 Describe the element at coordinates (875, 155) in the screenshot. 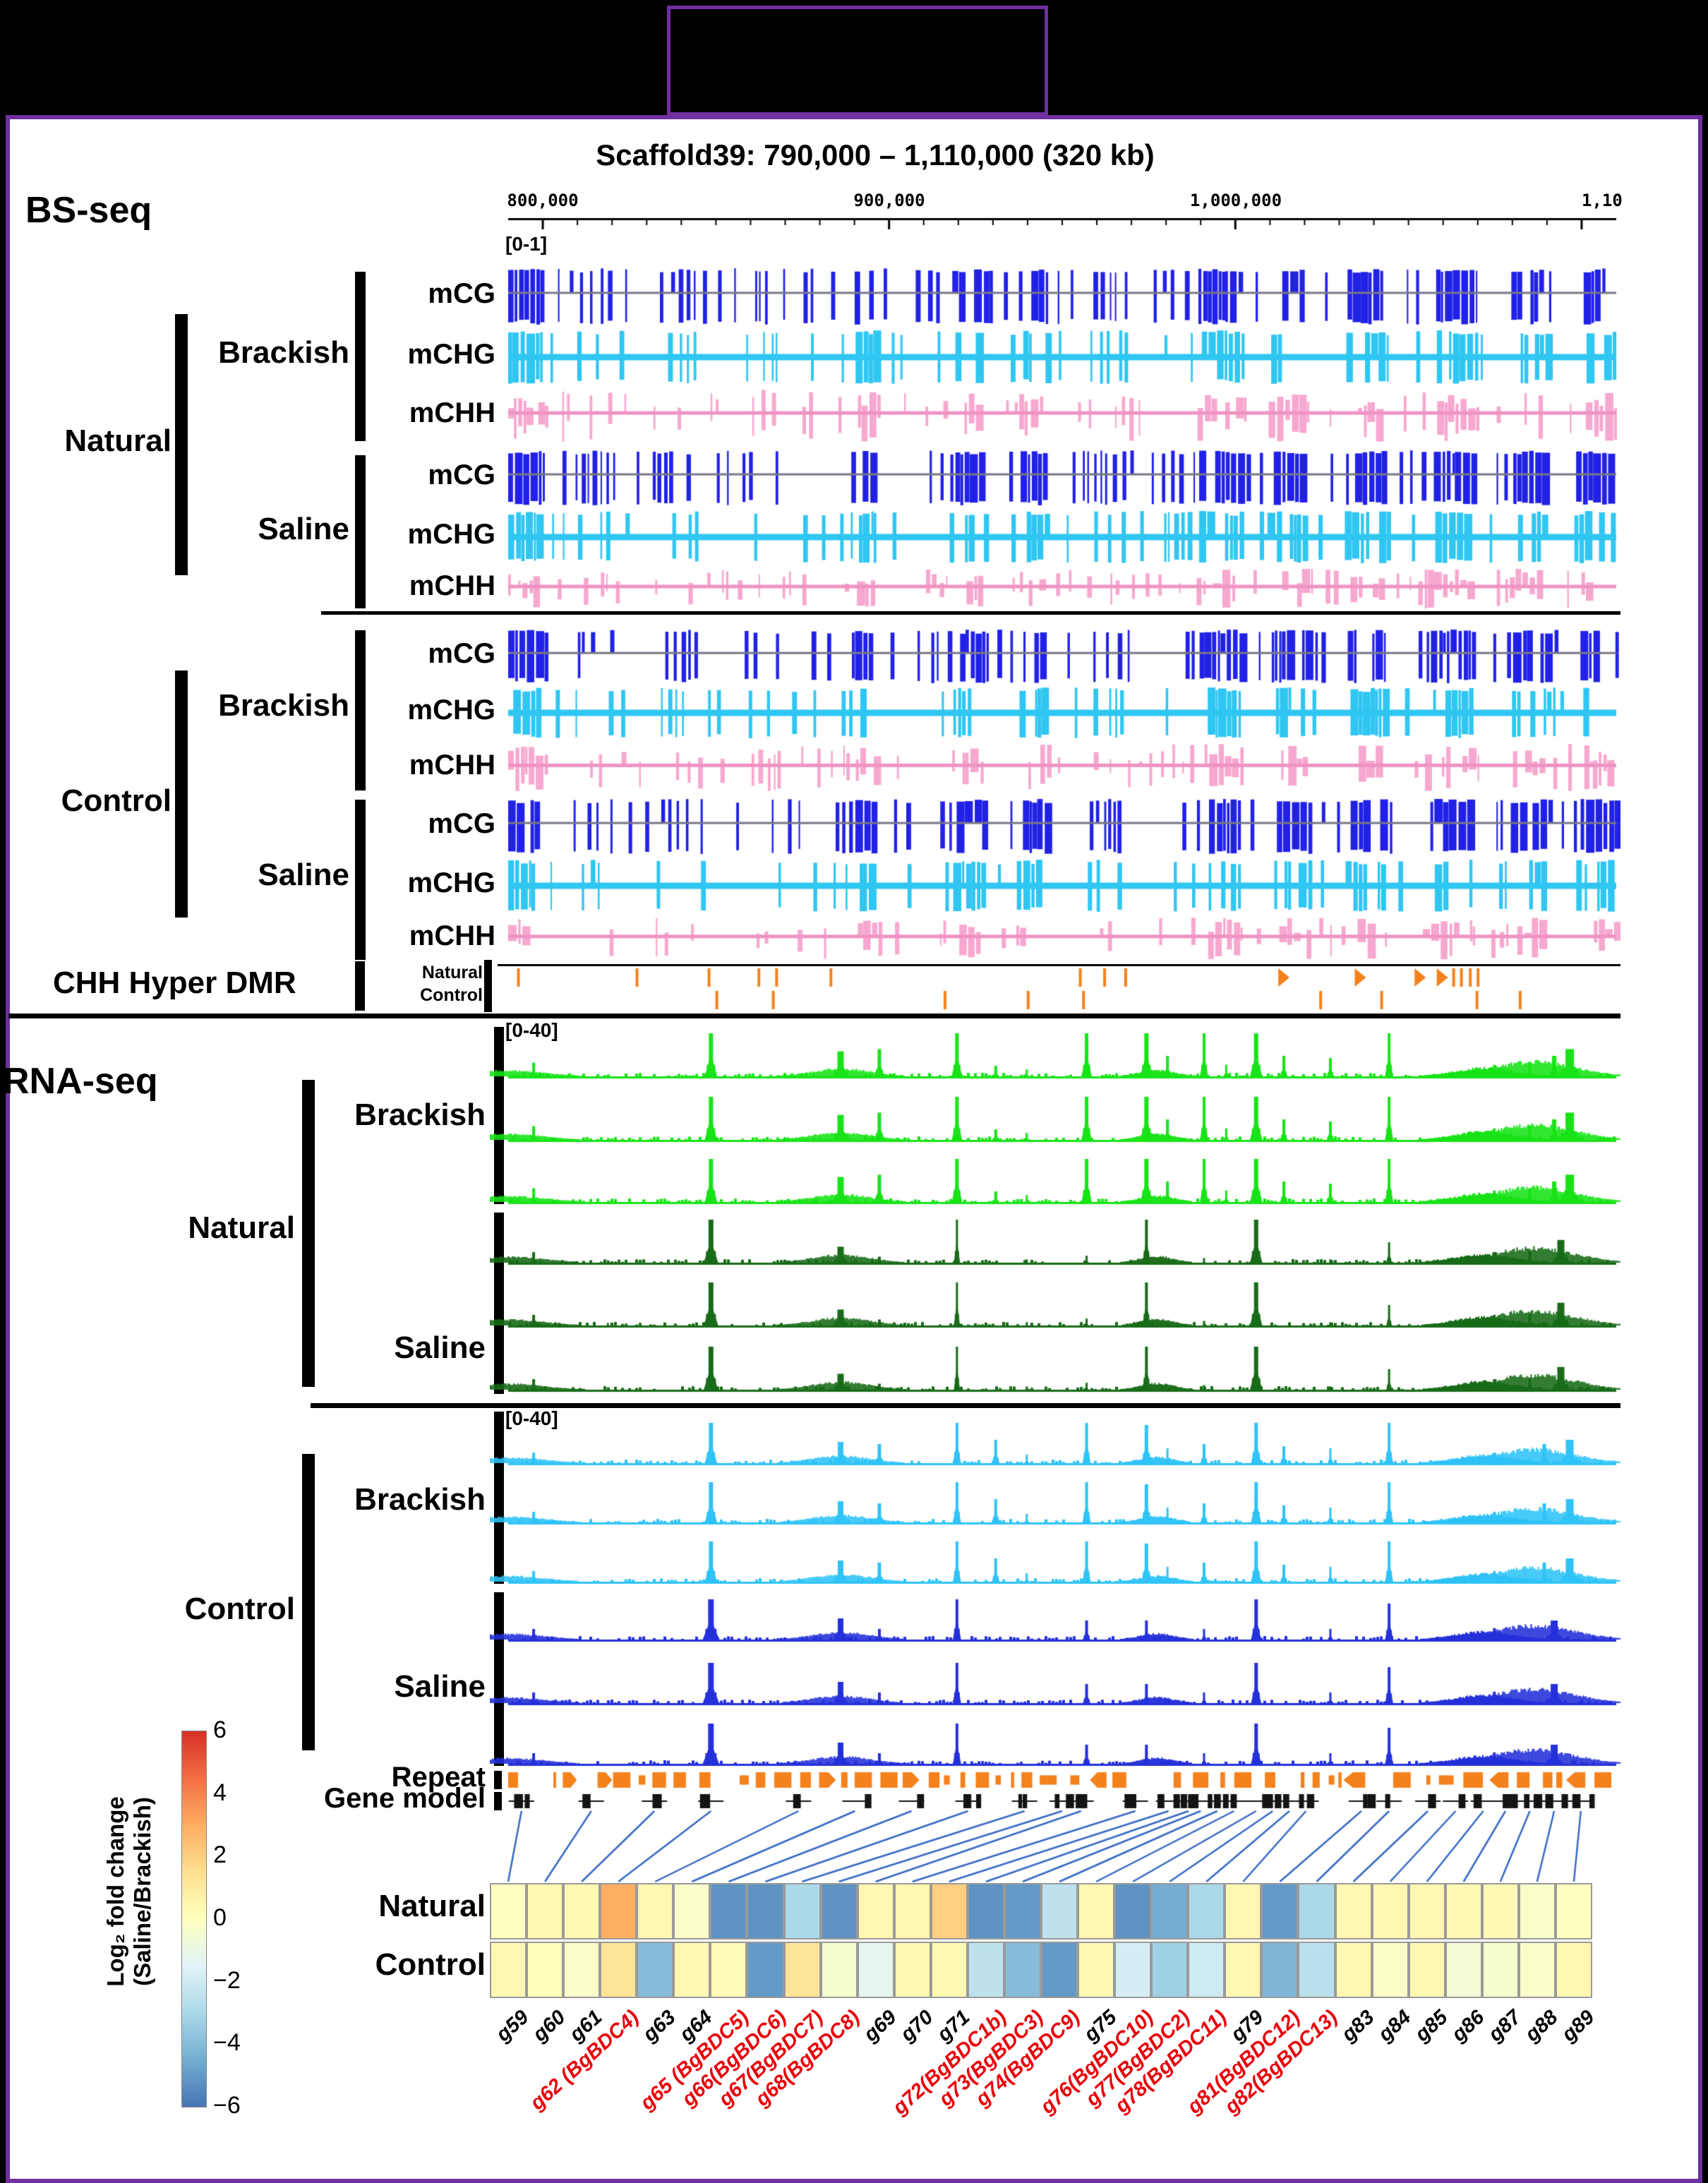

I see `locus-title: Scaffold39: 790,000 – 1,110,000 (320 kb)` at that location.